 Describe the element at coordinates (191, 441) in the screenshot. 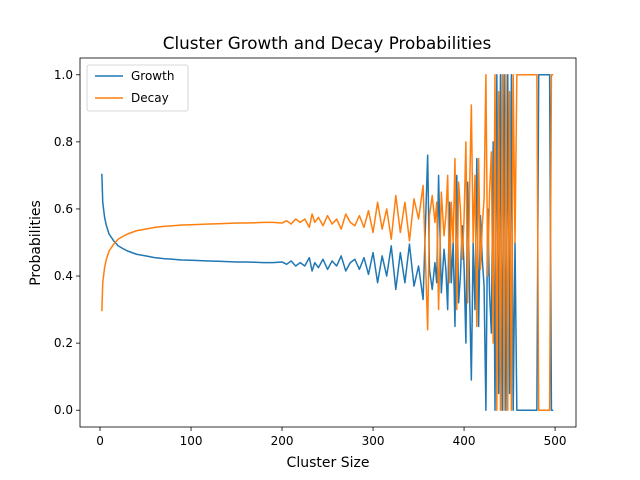

I see `x-tick-label: 100` at that location.